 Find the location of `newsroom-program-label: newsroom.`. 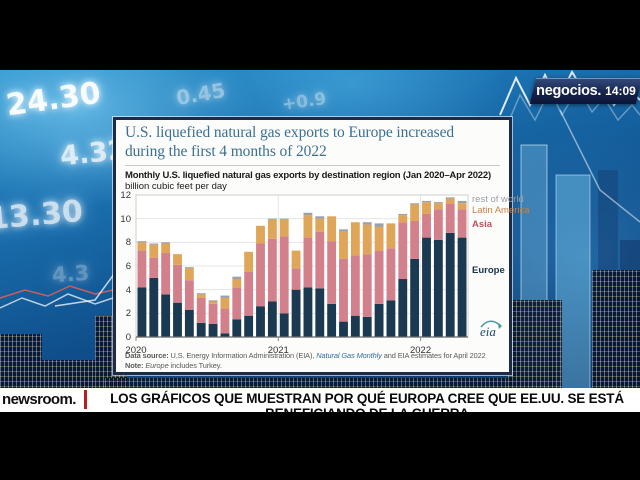

newsroom-program-label: newsroom. is located at coordinates (39, 399).